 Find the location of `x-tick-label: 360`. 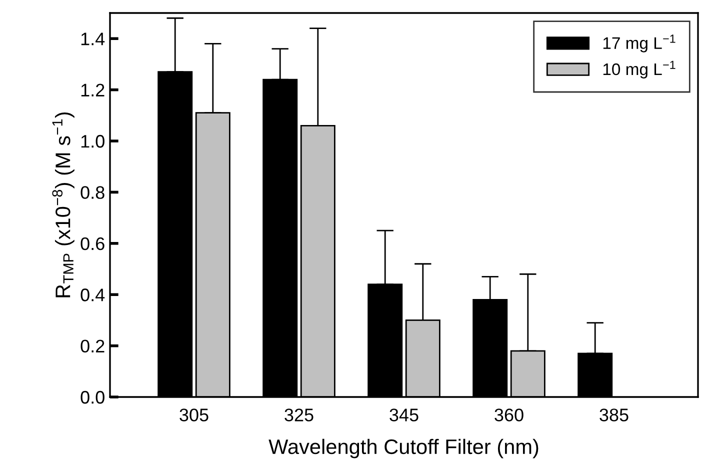

x-tick-label: 360 is located at coordinates (509, 415).